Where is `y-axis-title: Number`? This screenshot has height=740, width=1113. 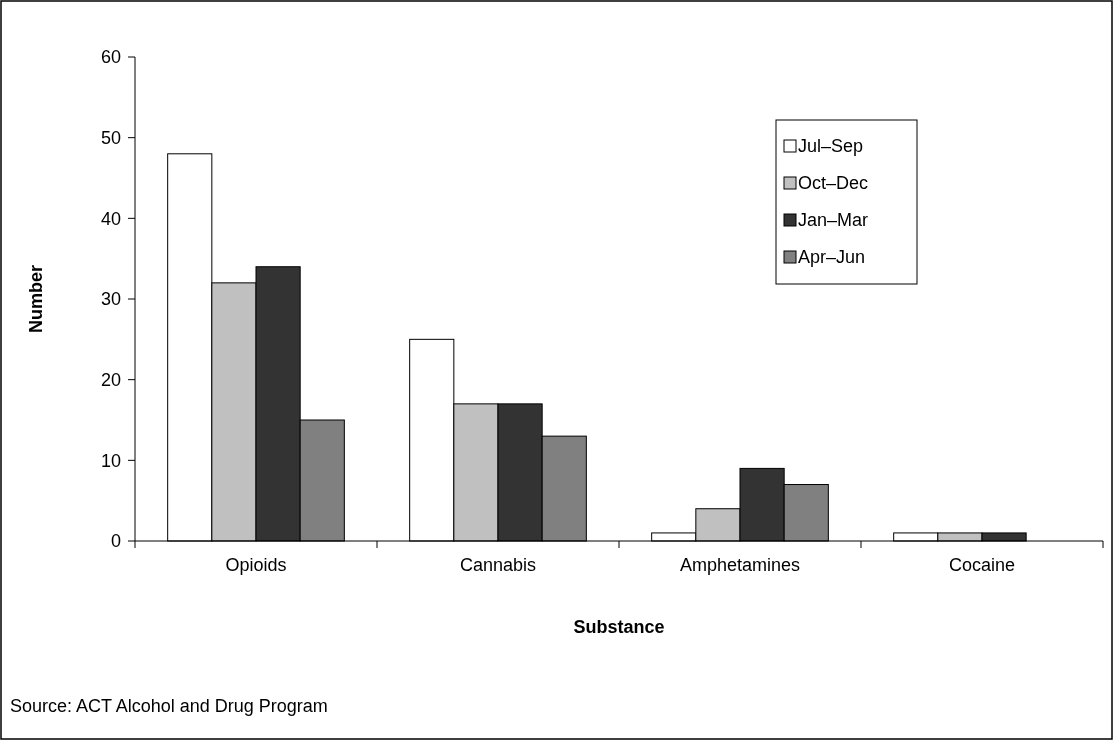
y-axis-title: Number is located at coordinates (36, 299).